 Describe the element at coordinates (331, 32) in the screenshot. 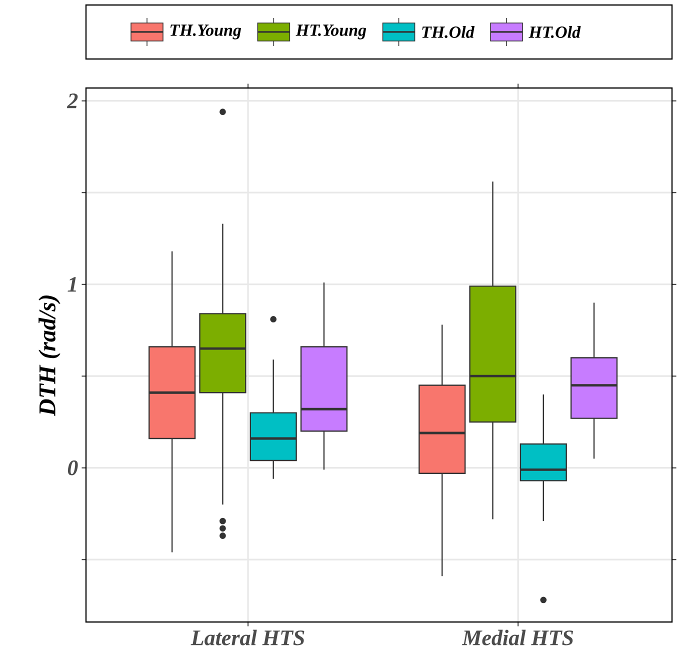

I see `legend-label: HT.Young` at that location.